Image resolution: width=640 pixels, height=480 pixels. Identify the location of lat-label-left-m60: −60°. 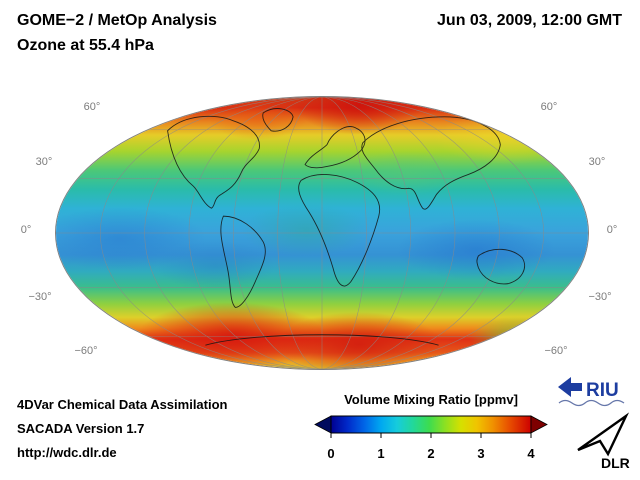
(86, 351).